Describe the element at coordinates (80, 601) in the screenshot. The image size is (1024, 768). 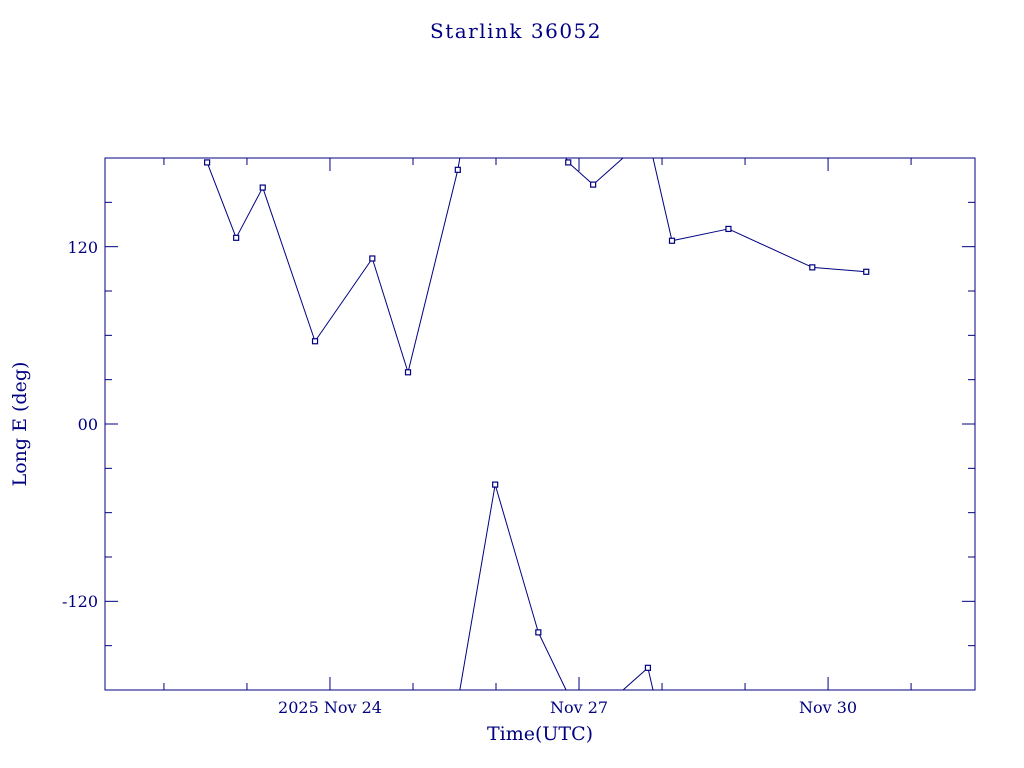
I see `y-tick-label-neg120: -120` at that location.